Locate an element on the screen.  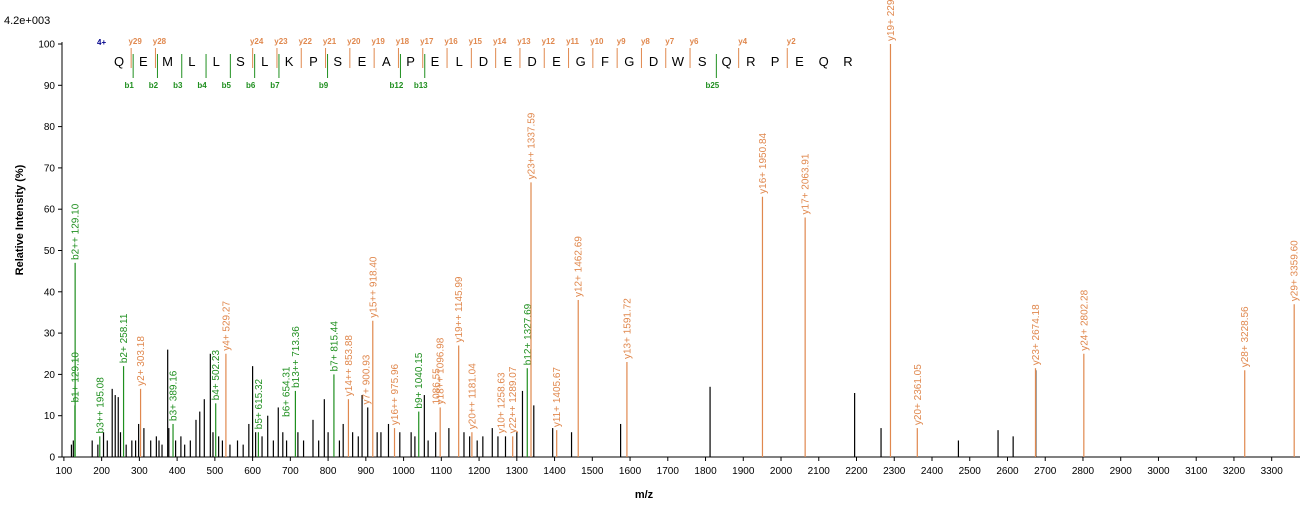
y-ion-marker: y8 is located at coordinates (645, 41).